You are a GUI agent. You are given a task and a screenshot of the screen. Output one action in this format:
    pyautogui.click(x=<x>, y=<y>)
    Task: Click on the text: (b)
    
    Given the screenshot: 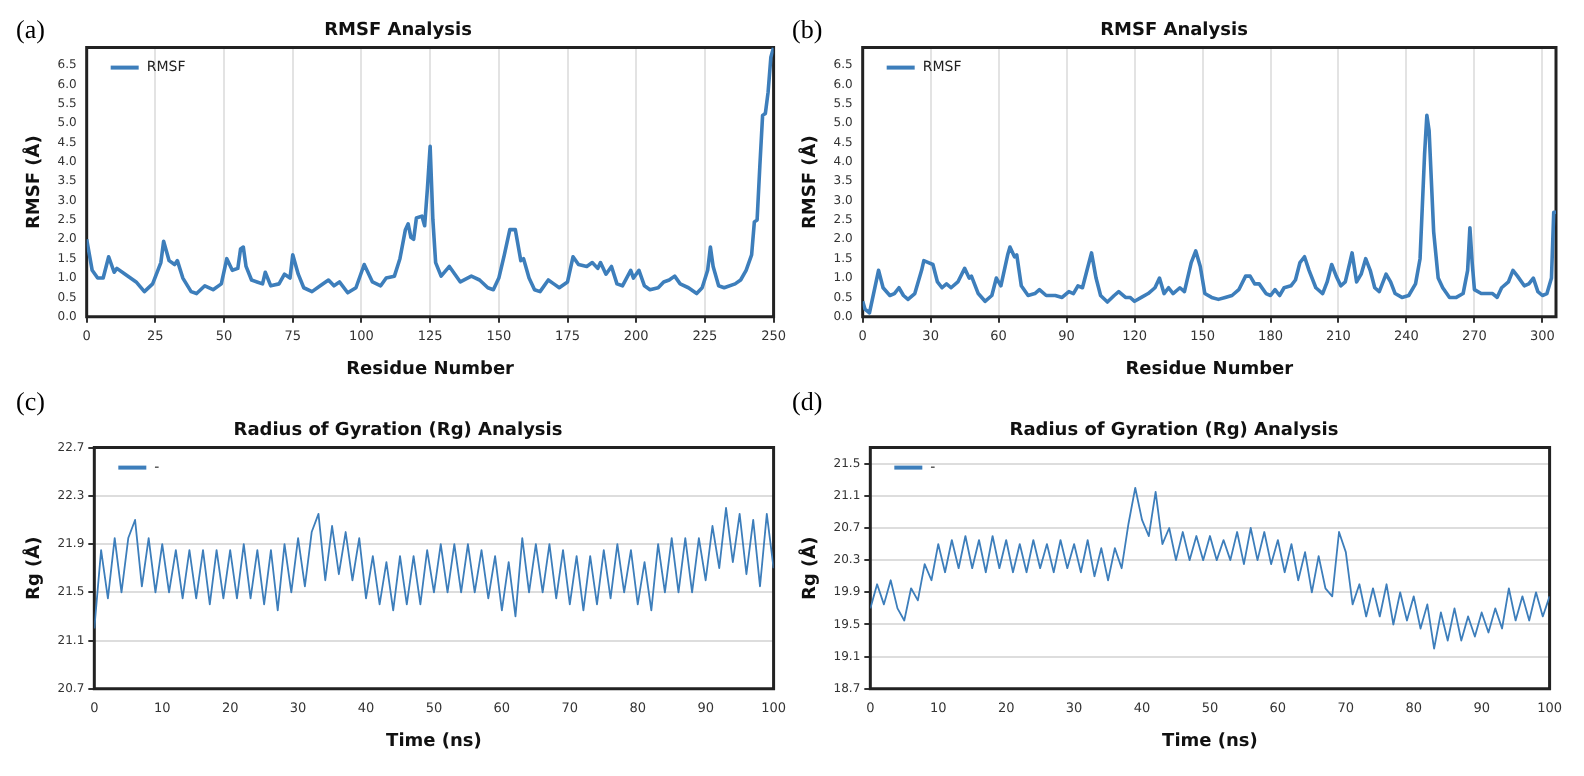 What is the action you would take?
    pyautogui.click(x=807, y=29)
    